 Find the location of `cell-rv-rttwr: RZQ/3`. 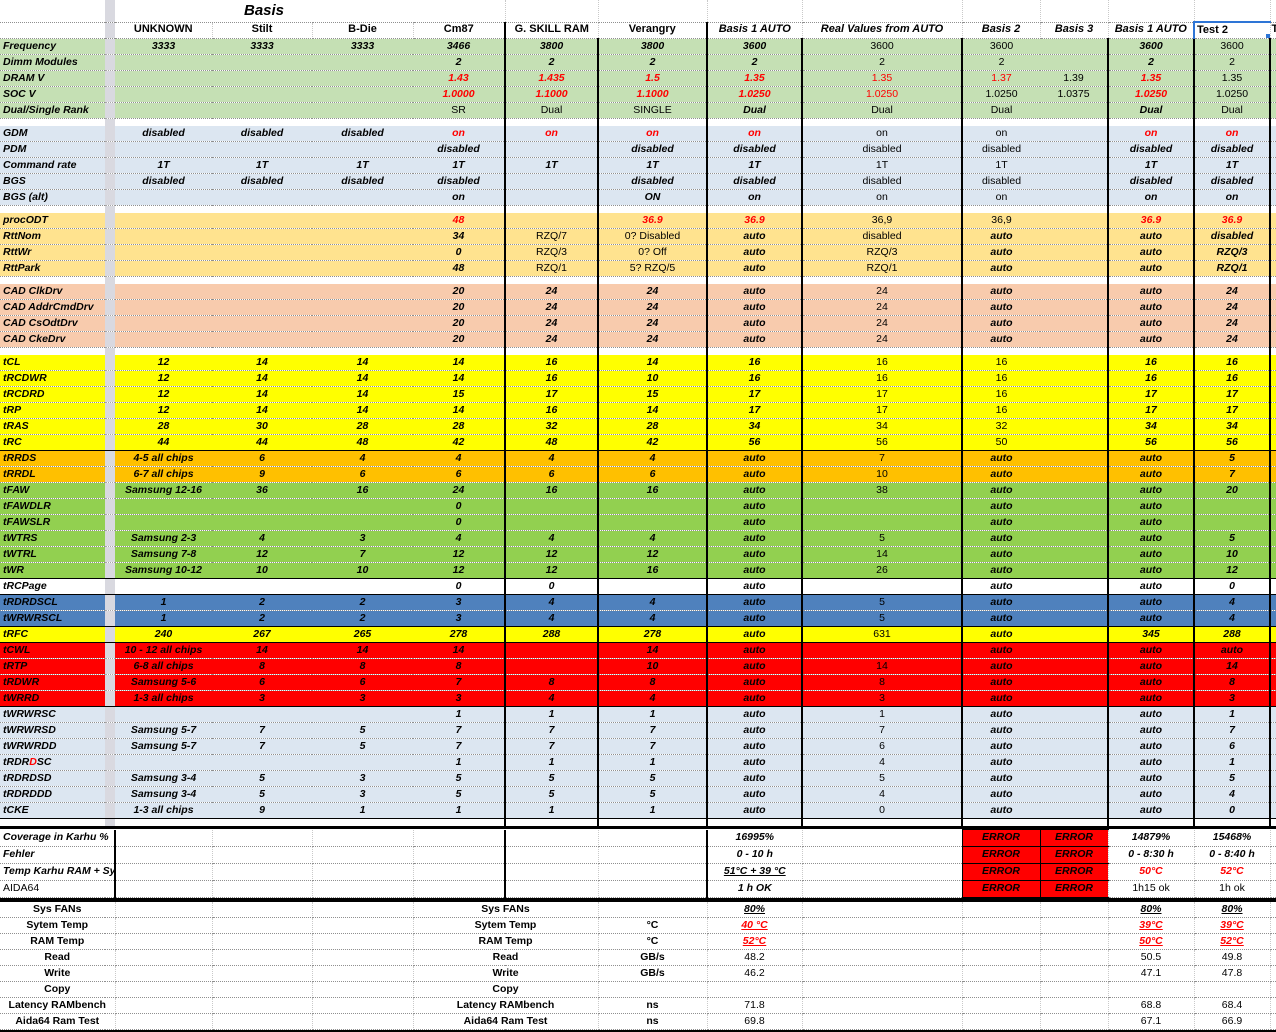

cell-rv-rttwr: RZQ/3 is located at coordinates (882, 253).